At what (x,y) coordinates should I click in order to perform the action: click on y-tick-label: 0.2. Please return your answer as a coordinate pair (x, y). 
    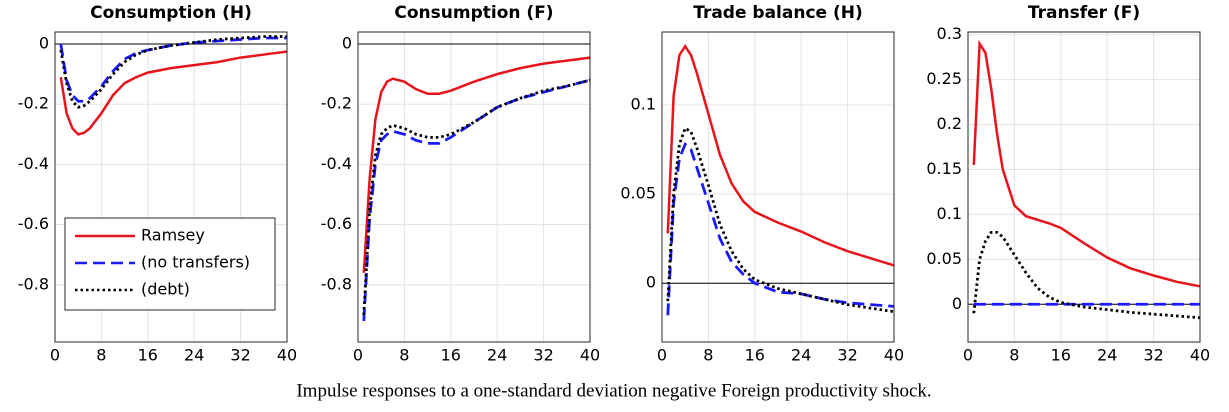
    Looking at the image, I should click on (949, 123).